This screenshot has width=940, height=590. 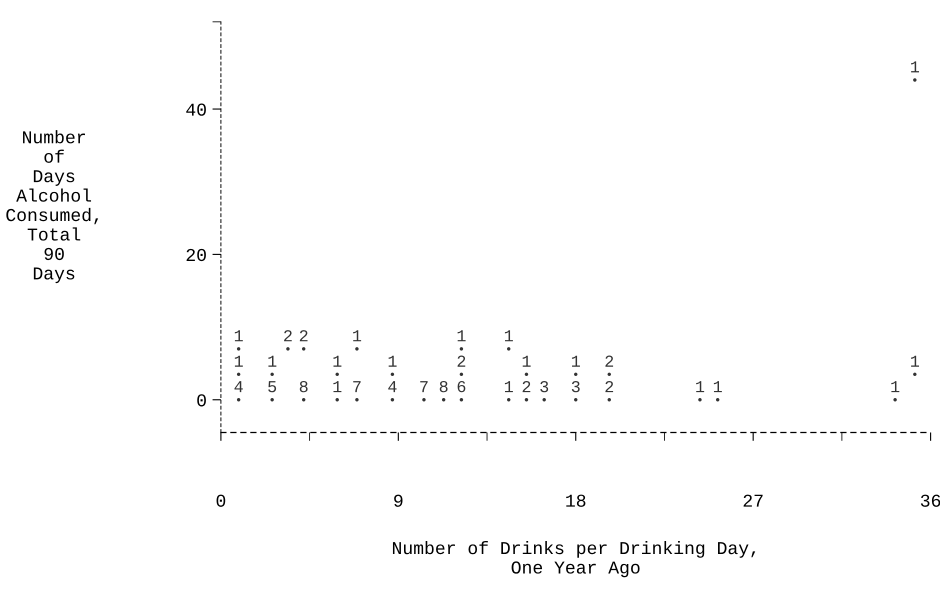 What do you see at coordinates (930, 500) in the screenshot?
I see `x-tick-label: 36` at bounding box center [930, 500].